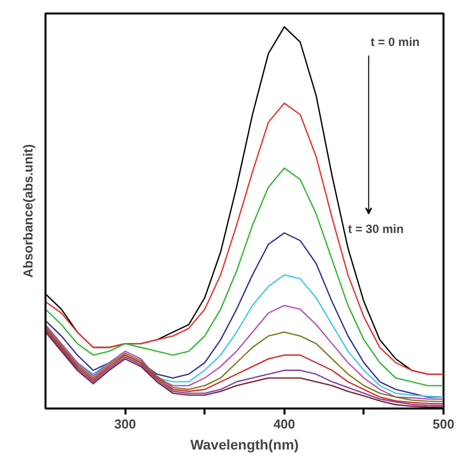  What do you see at coordinates (376, 229) in the screenshot?
I see `annotation: t = 30 min` at bounding box center [376, 229].